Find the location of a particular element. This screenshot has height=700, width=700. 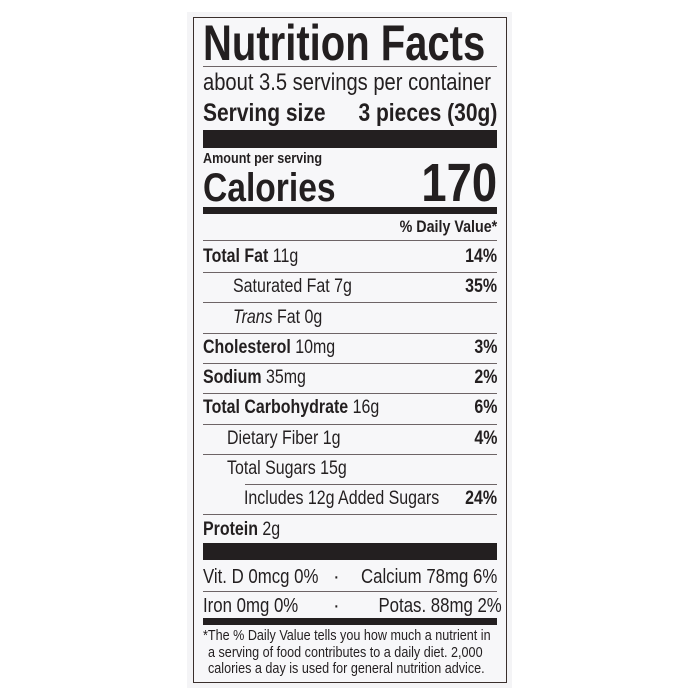

label-title: Nutrition Facts is located at coordinates (350, 43).